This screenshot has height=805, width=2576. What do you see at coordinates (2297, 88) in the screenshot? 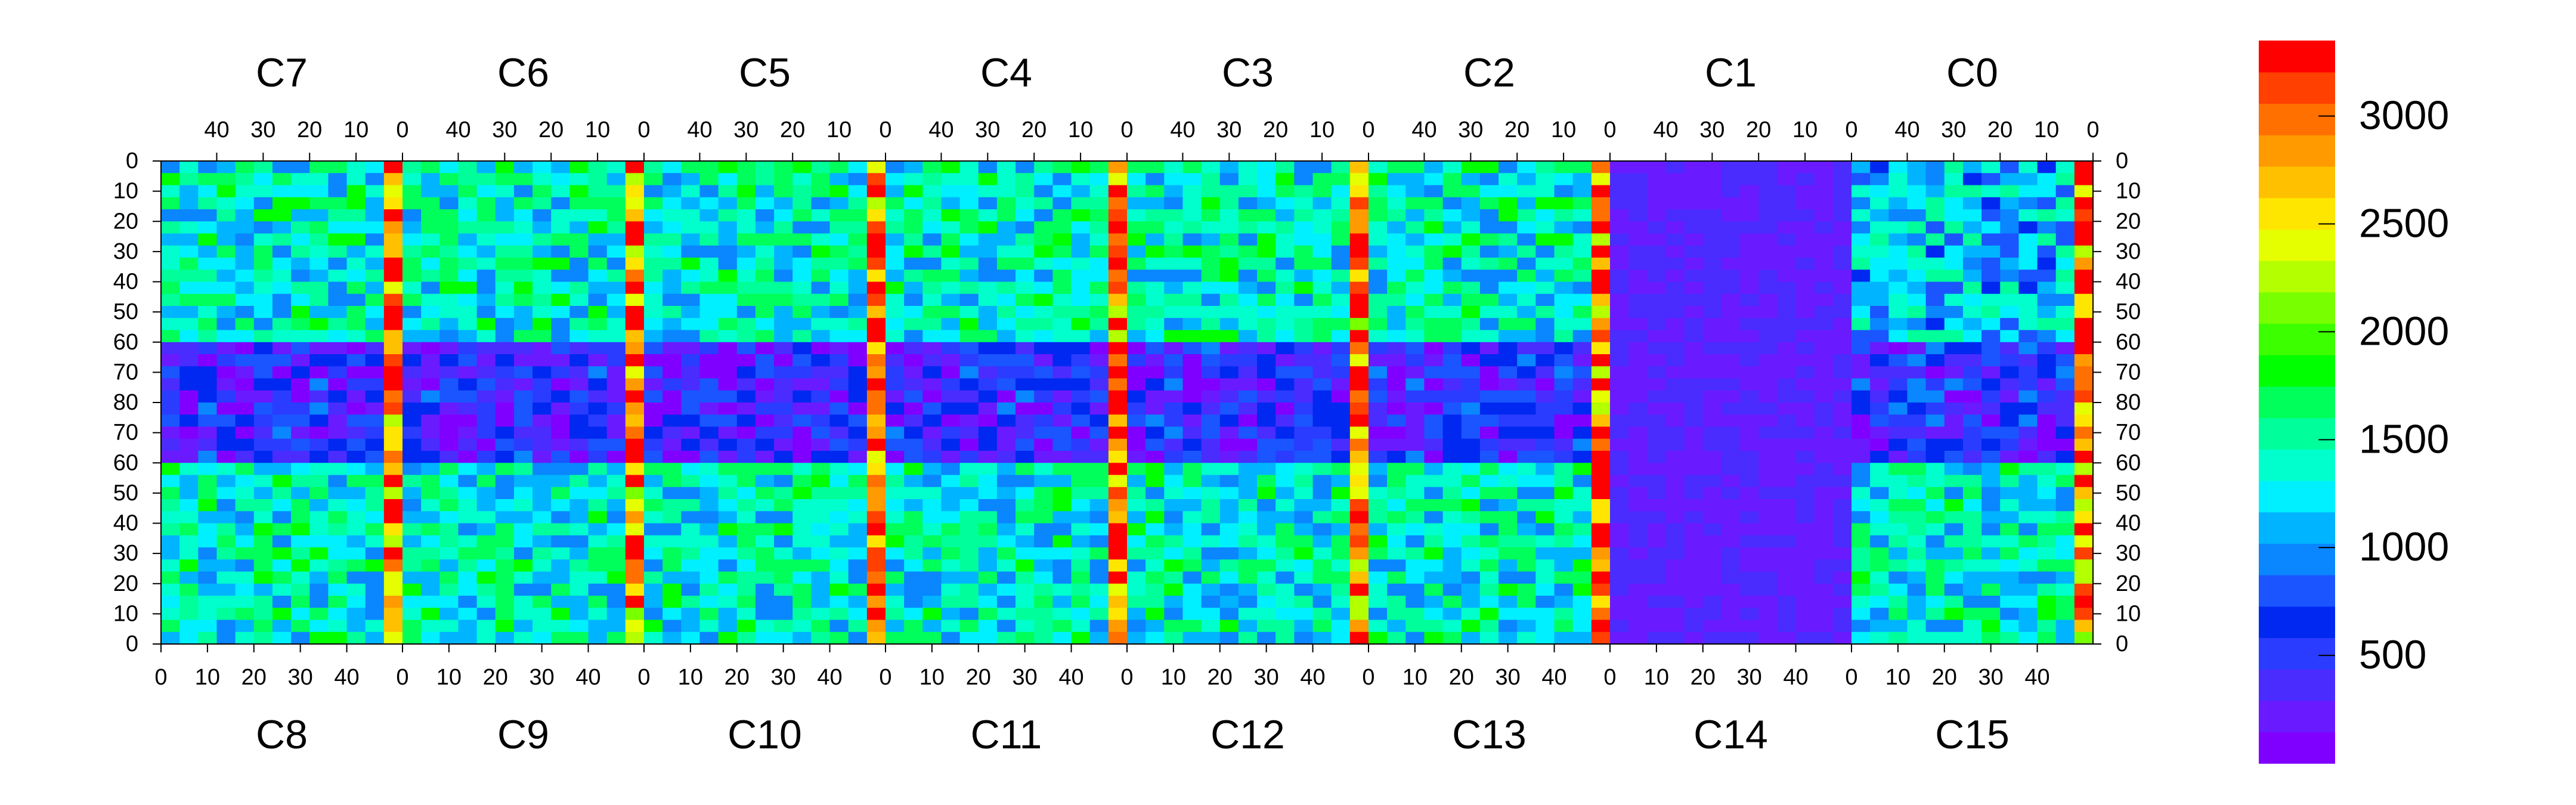
I see `colorbar-band` at bounding box center [2297, 88].